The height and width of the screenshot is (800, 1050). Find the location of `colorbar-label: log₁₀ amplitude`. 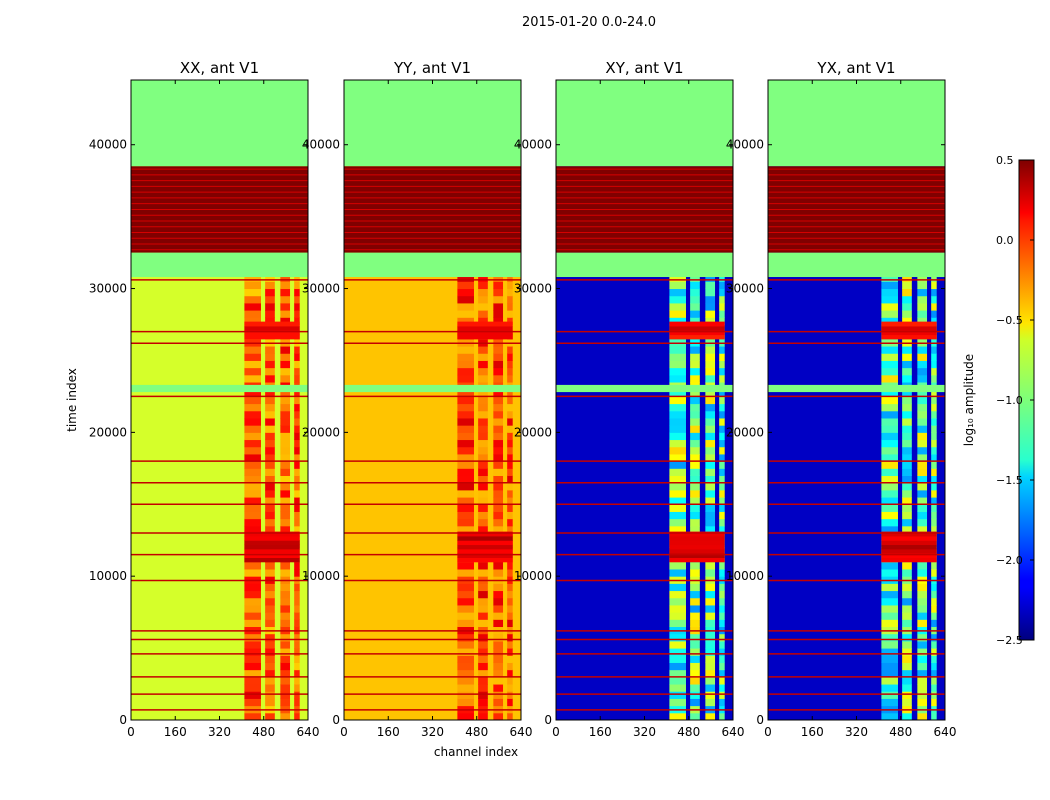

colorbar-label: log₁₀ amplitude is located at coordinates (969, 400).